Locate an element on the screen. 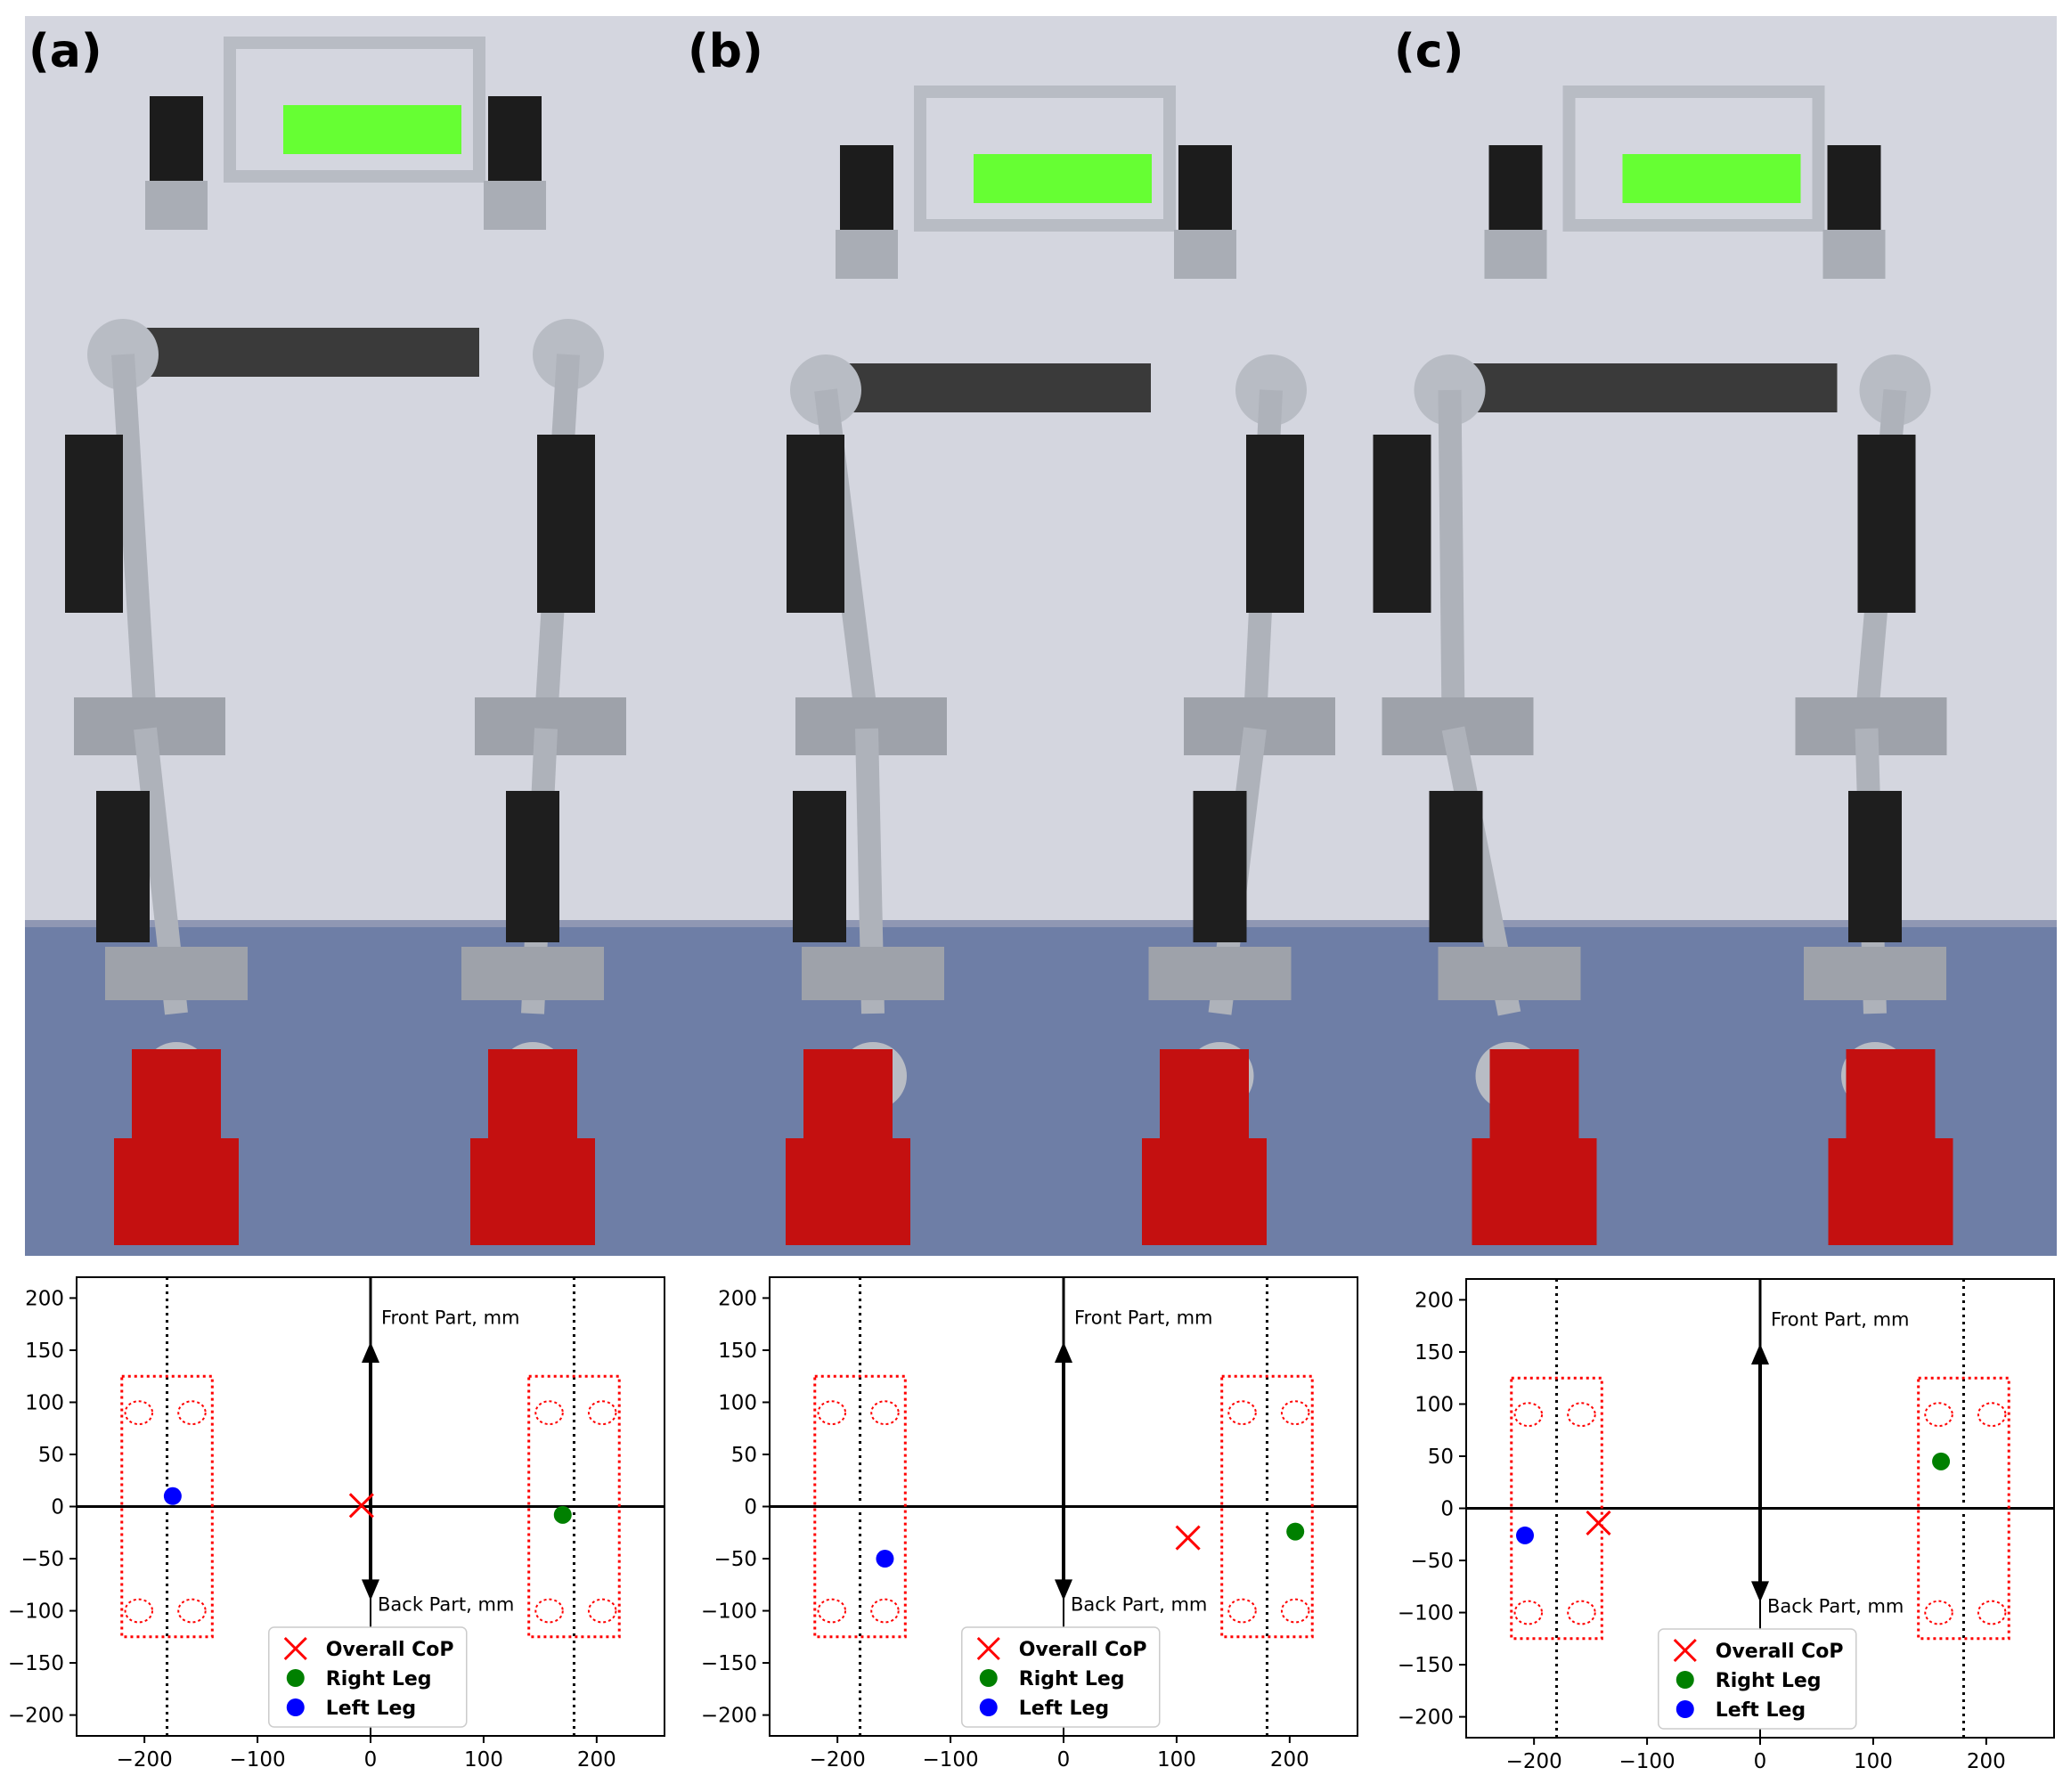 Image resolution: width=2071 pixels, height=1792 pixels. thigh-link is located at coordinates (134, 538).